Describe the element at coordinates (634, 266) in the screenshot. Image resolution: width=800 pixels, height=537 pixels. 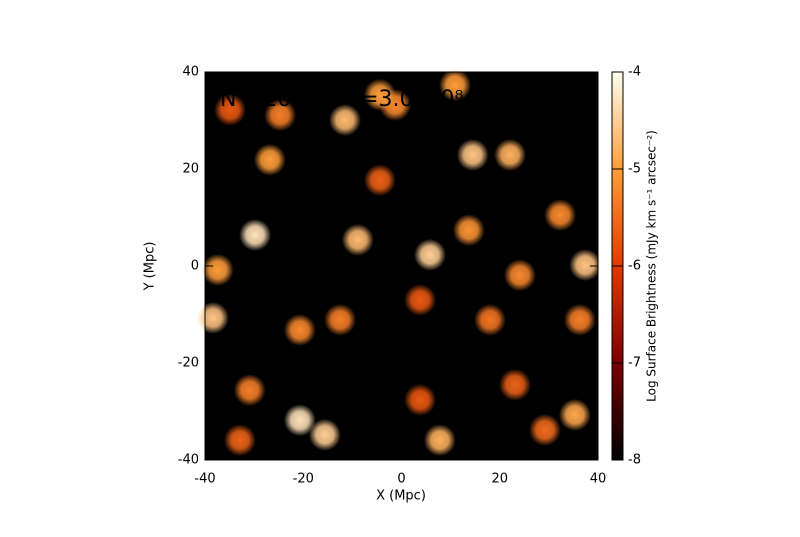
I see `colorbar-tick-label: -6` at that location.